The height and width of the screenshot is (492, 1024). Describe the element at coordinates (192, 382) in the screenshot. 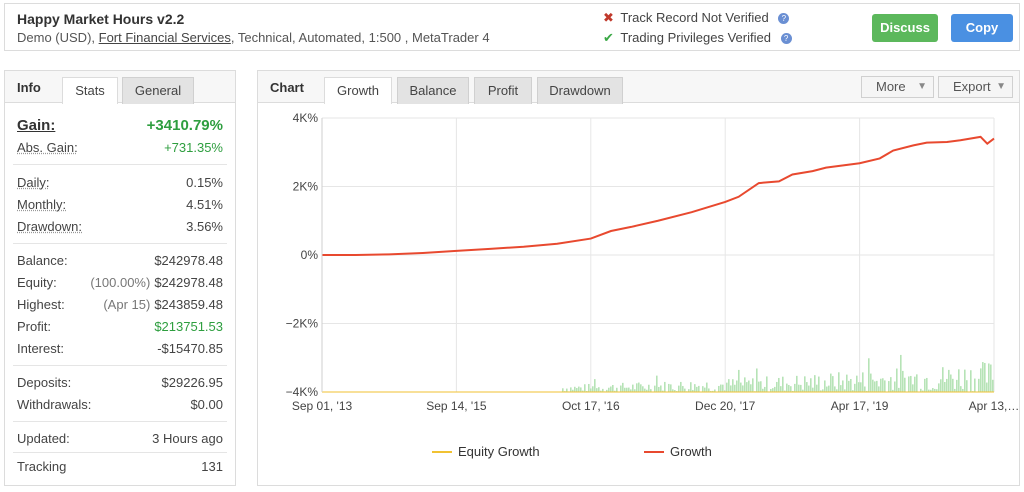

I see `deposits-value: $29226.95` at that location.